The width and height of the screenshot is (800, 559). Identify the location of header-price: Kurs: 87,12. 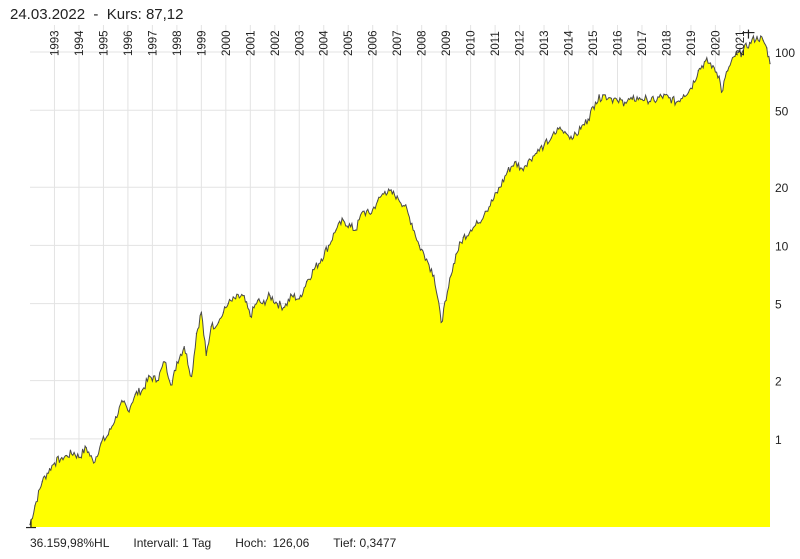
(145, 14).